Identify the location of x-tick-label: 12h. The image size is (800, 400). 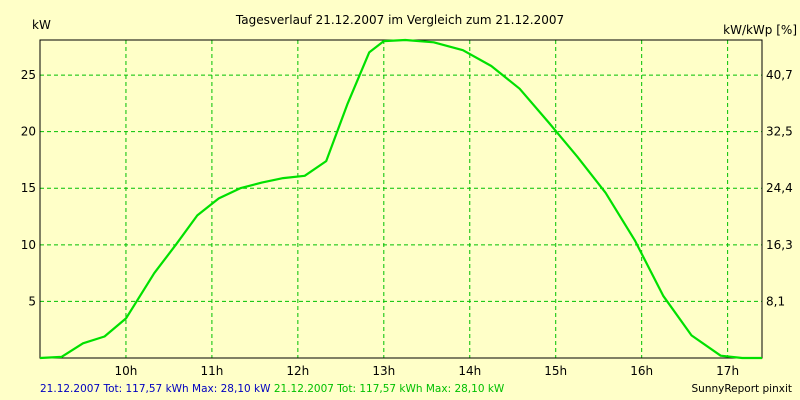
(297, 371).